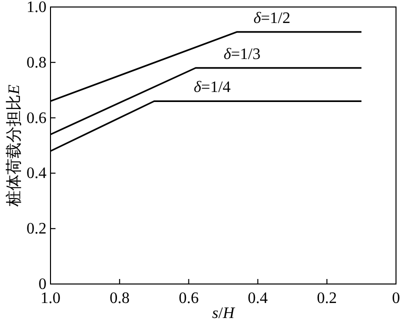 This screenshot has height=326, width=400. I want to click on x-tick-label: 1.0, so click(50, 298).